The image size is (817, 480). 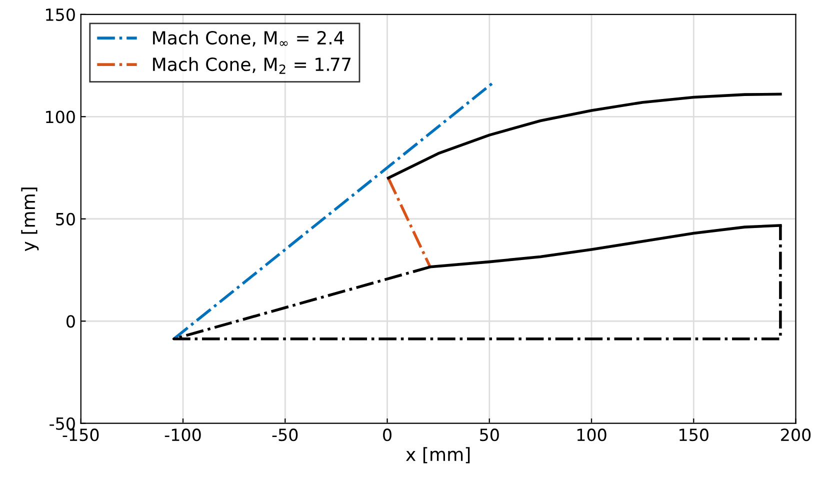 I want to click on x-tick-label: 0, so click(x=387, y=435).